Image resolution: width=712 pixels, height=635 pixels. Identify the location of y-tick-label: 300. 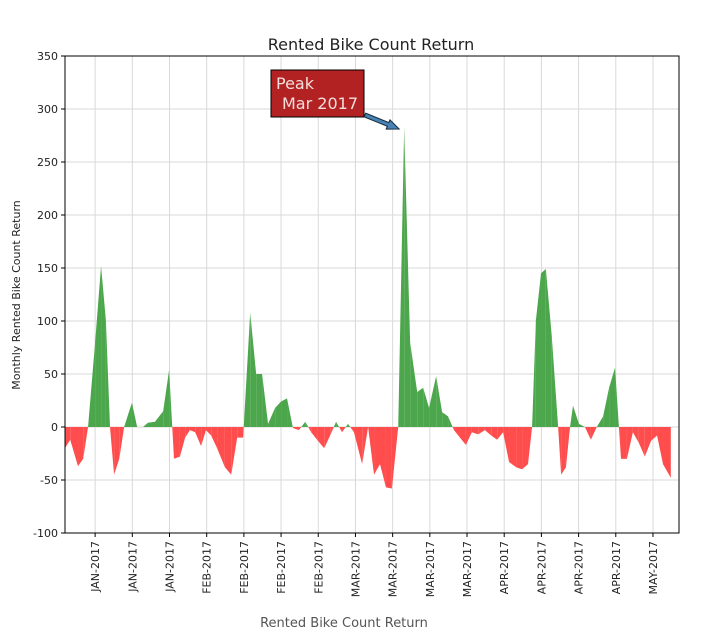
(47, 109).